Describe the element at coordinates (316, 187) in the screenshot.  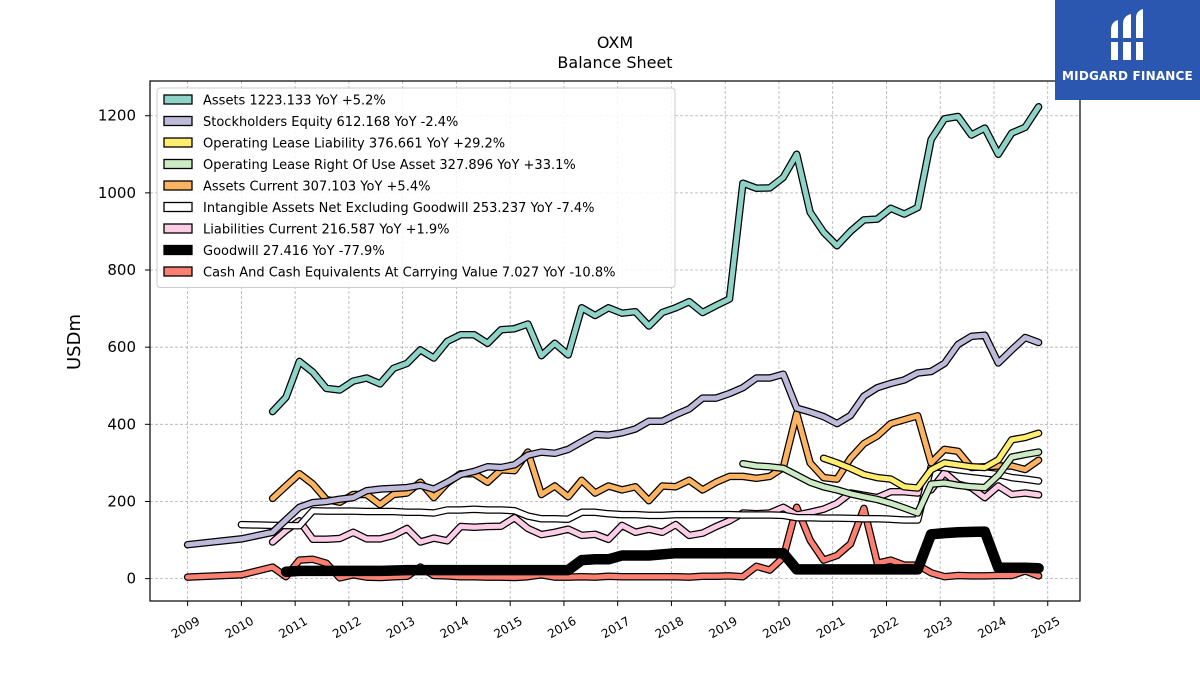
I see `legend-label: Assets Current 307.103 YoY +5.4%` at that location.